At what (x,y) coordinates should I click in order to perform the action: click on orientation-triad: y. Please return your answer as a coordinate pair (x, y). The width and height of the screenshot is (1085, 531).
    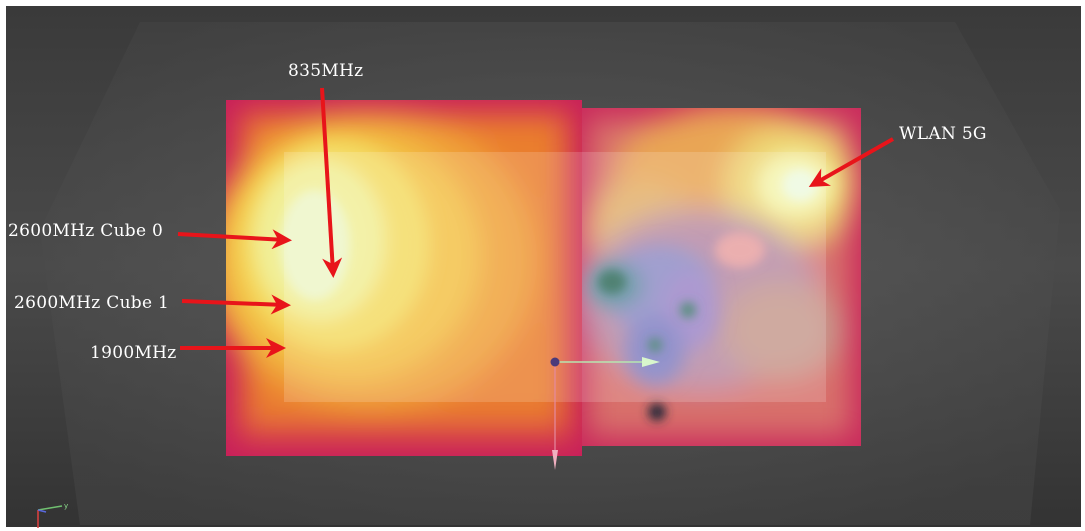
    Looking at the image, I should click on (52, 515).